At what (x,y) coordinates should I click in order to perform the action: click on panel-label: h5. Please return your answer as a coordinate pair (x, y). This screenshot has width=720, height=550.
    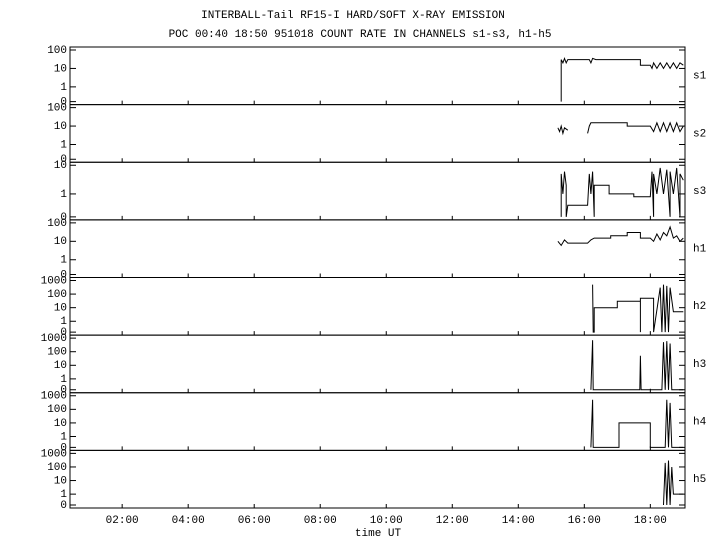
    Looking at the image, I should click on (699, 480).